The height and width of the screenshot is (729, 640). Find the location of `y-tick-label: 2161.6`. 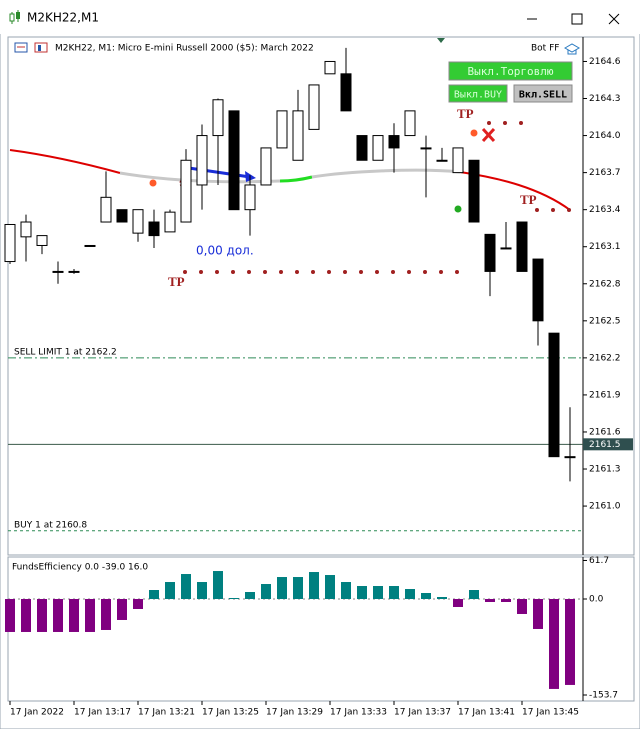

y-tick-label: 2161.6 is located at coordinates (605, 432).